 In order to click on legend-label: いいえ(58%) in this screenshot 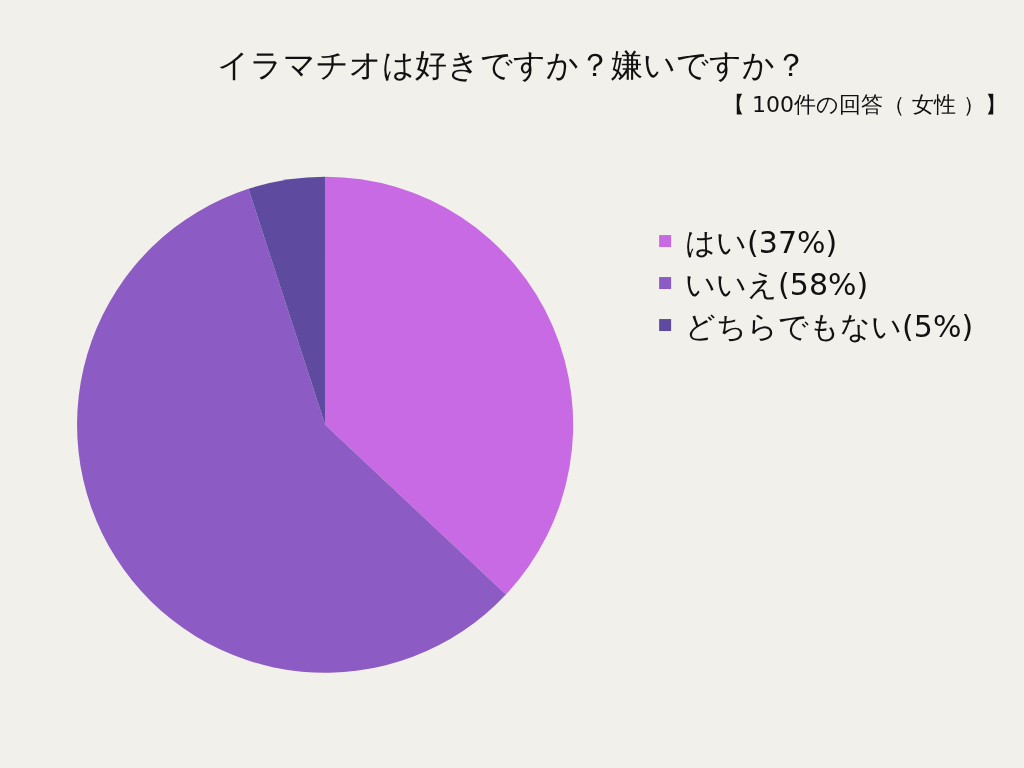, I will do `click(777, 284)`.